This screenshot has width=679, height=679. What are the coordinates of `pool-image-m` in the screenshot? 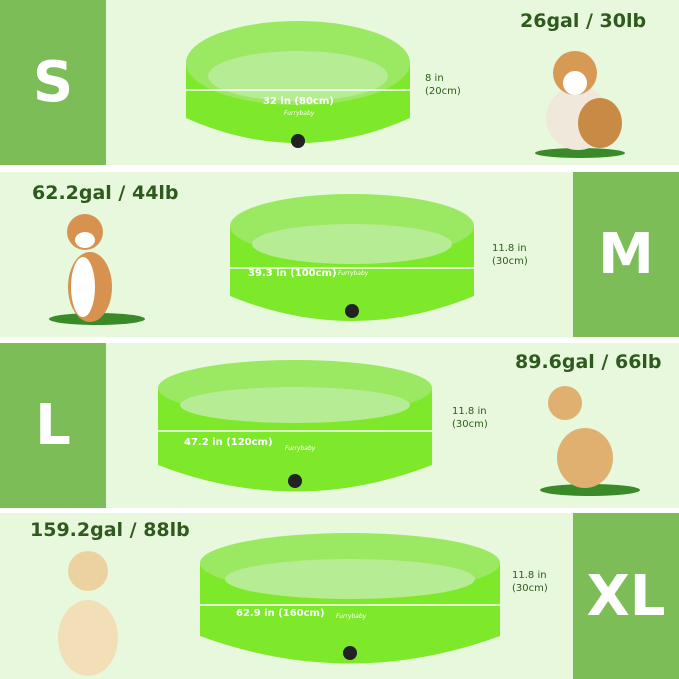 It's located at (352, 257).